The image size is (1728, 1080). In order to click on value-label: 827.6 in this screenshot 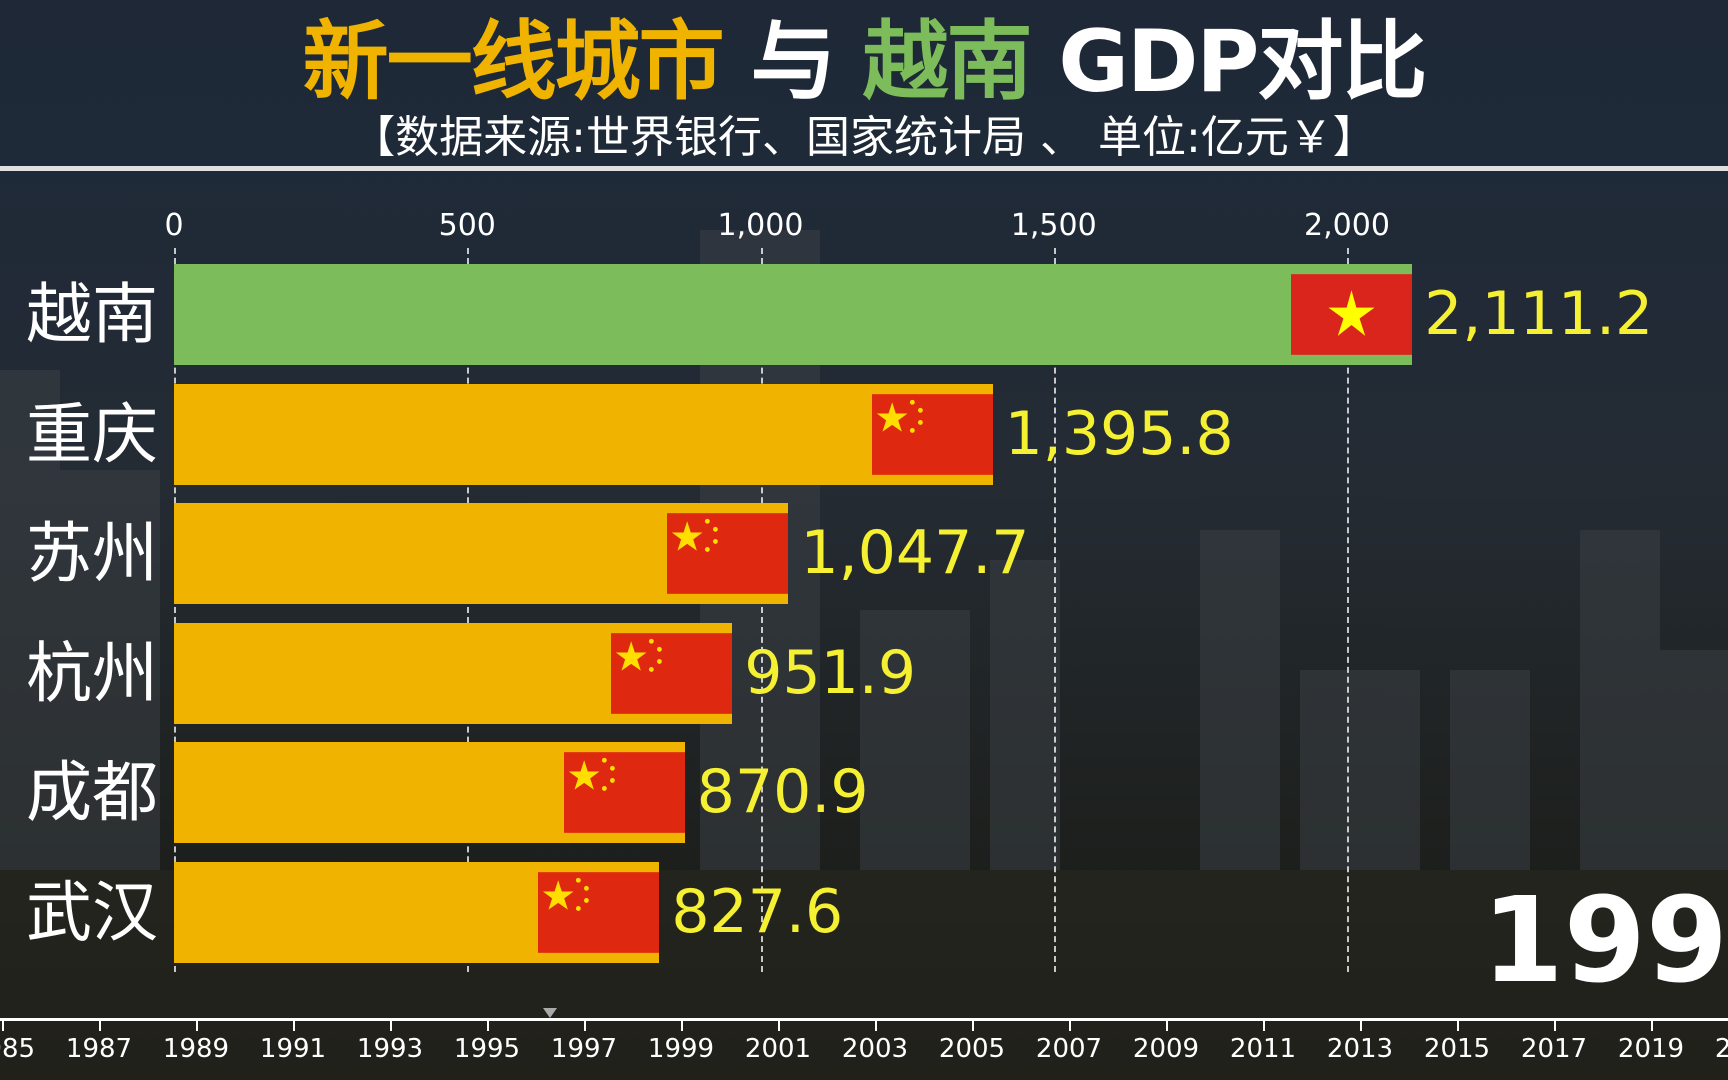, I will do `click(757, 912)`.